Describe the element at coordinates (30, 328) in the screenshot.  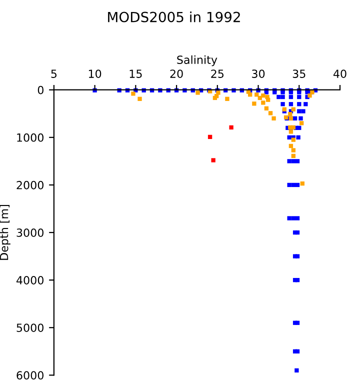
I see `y-tick-label: 5000` at that location.